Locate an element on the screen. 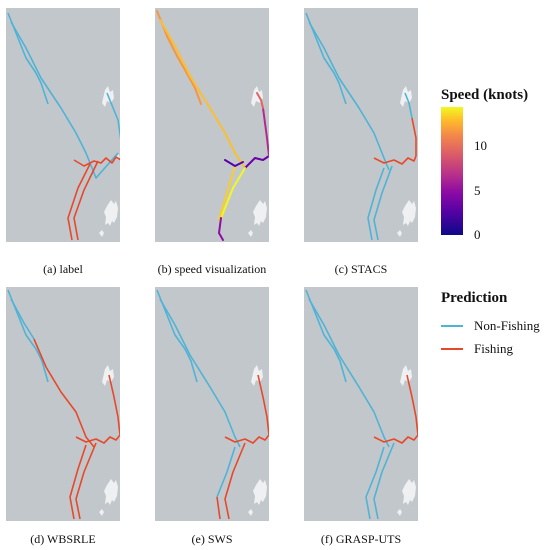 Image resolution: width=550 pixels, height=550 pixels. panel-grasp-uts is located at coordinates (361, 404).